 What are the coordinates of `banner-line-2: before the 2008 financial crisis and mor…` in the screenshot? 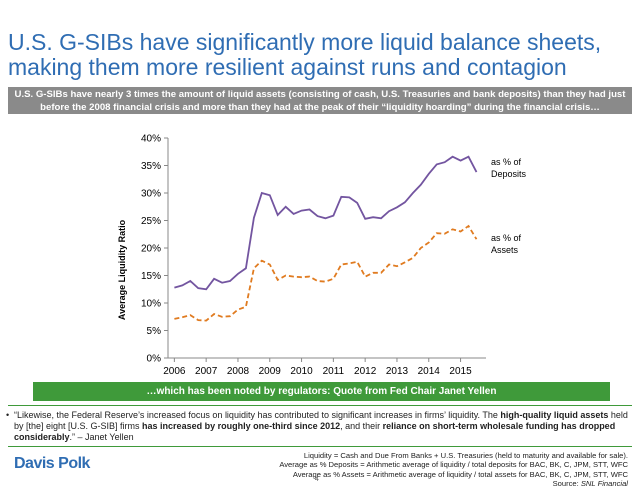 It's located at (320, 107).